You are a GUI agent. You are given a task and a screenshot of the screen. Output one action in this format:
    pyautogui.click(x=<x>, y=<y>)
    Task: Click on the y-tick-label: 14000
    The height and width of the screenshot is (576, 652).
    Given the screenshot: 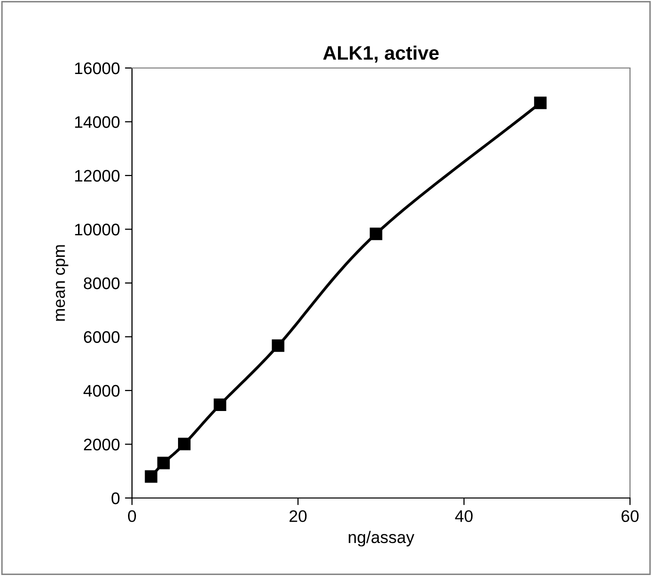 What is the action you would take?
    pyautogui.click(x=97, y=122)
    